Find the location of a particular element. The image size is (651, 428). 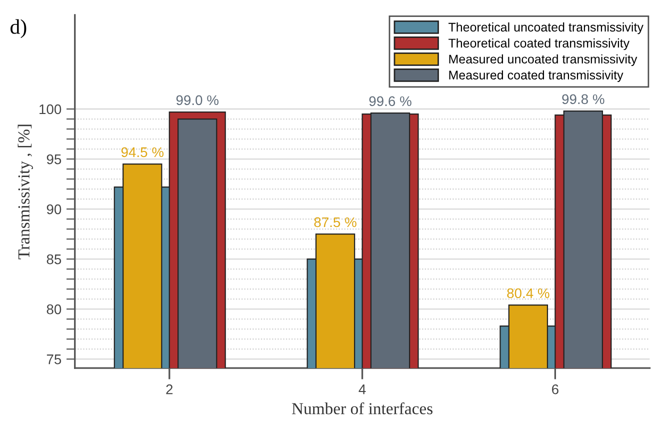

text: d) is located at coordinates (18, 28).